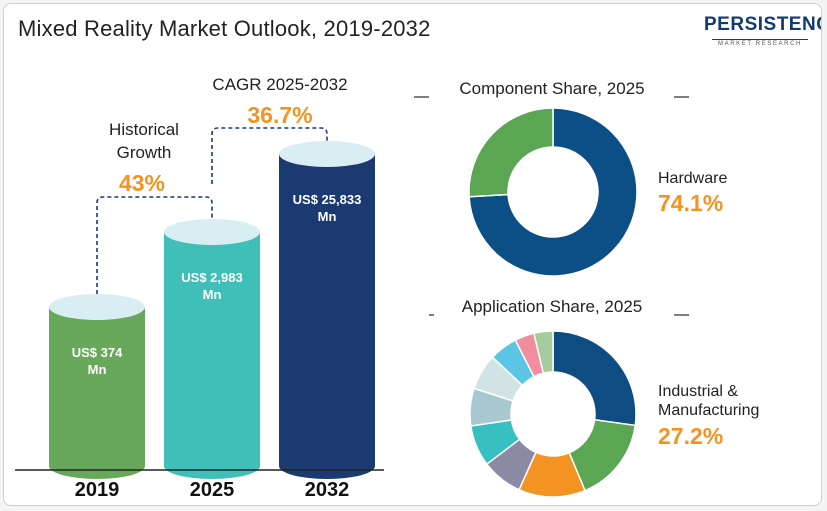  What do you see at coordinates (760, 39) in the screenshot?
I see `brand-divider` at bounding box center [760, 39].